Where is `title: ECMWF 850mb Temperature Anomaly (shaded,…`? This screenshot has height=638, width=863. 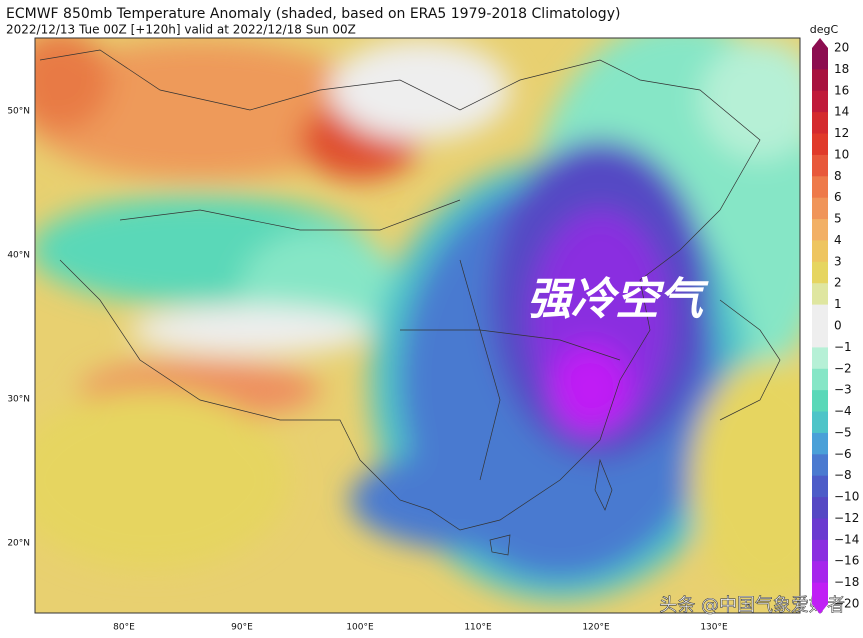
title: ECMWF 850mb Temperature Anomaly (shaded,… is located at coordinates (313, 14).